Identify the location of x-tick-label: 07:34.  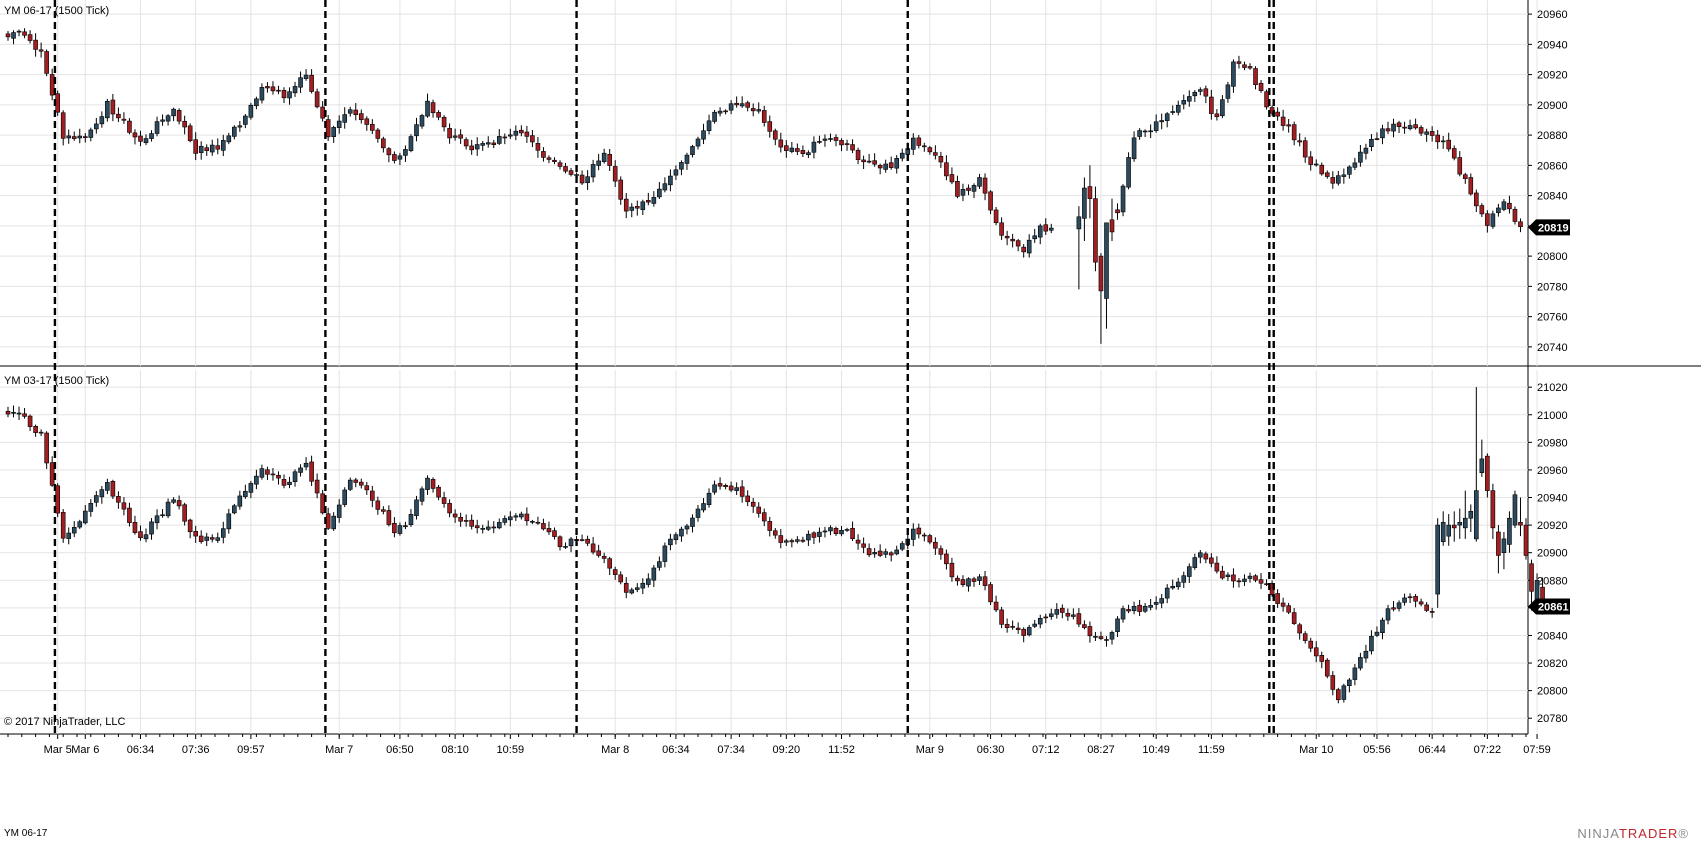
(731, 750).